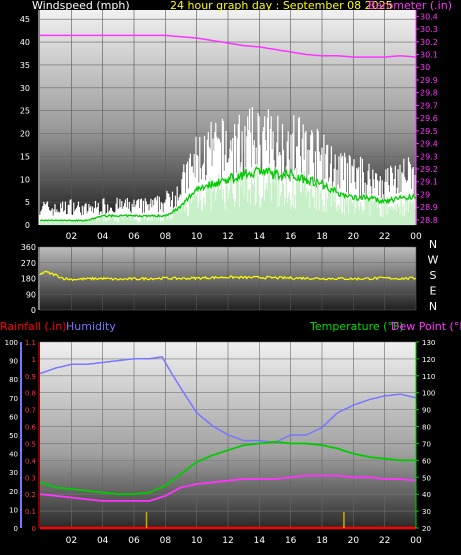 Image resolution: width=461 pixels, height=555 pixels. I want to click on x-tick-label: 00, so click(416, 237).